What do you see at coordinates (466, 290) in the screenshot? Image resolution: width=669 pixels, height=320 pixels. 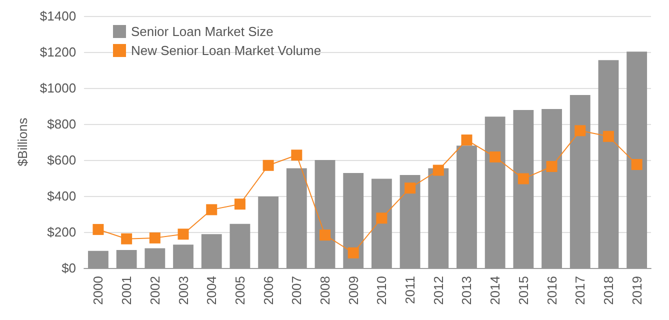 I see `x-tick-label: 2013` at bounding box center [466, 290].